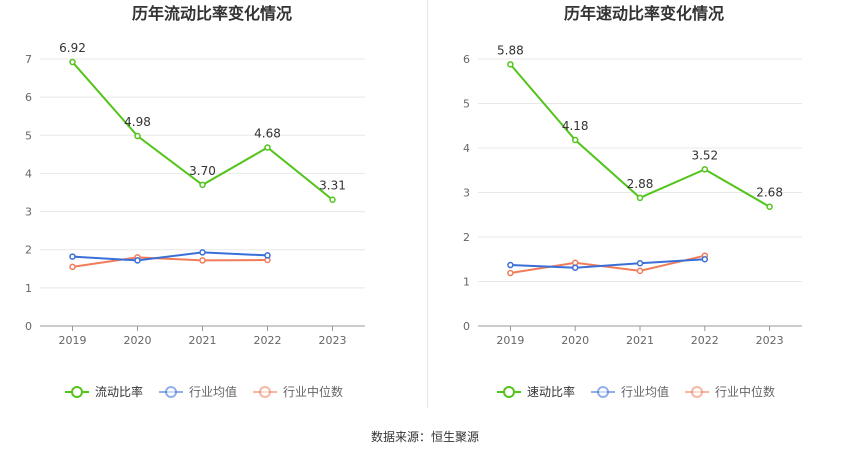 The width and height of the screenshot is (850, 459). Describe the element at coordinates (704, 155) in the screenshot. I see `data-label: 3.52` at that location.